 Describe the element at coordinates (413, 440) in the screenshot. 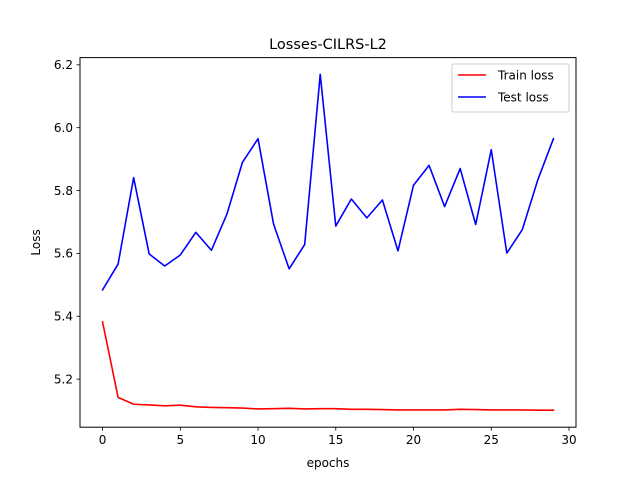

I see `x-tick-label: 20` at that location.